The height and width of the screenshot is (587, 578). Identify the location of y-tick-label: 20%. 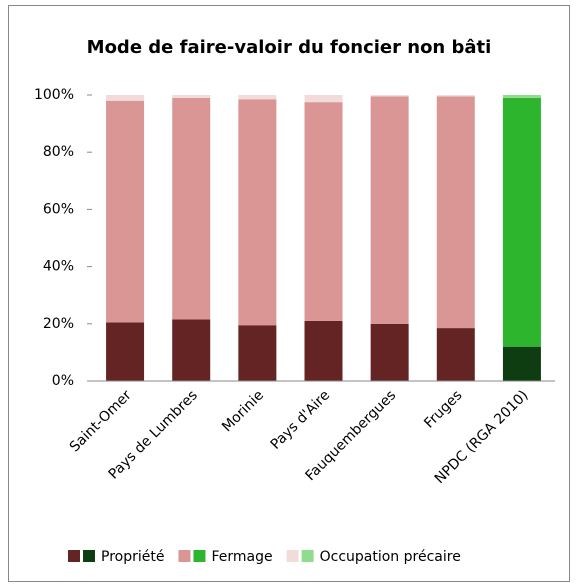
(58, 324).